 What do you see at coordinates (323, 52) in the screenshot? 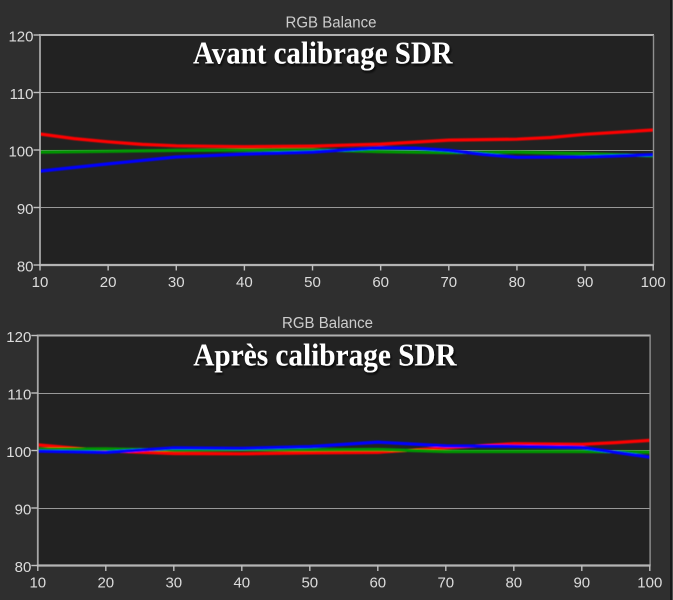
I see `svg-text: Avant calibrage SDR` at bounding box center [323, 52].